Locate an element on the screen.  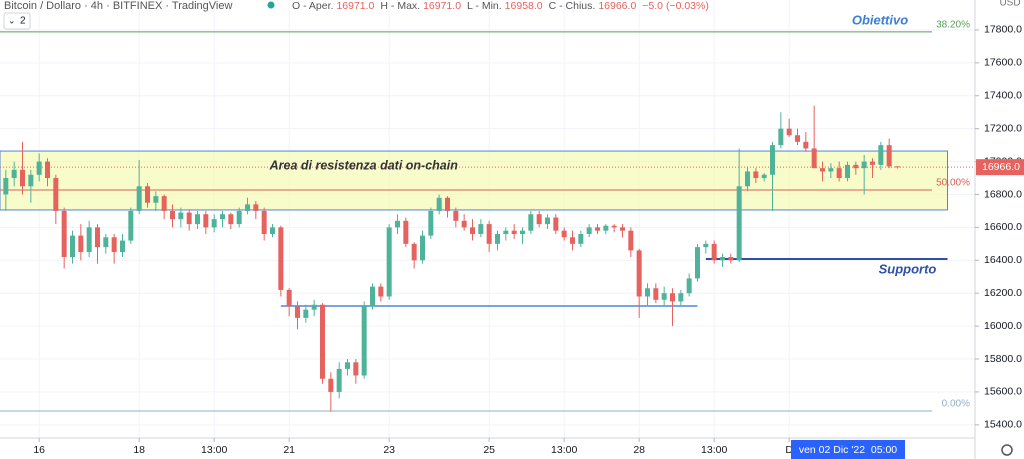
x-tick-label: 23 is located at coordinates (389, 450).